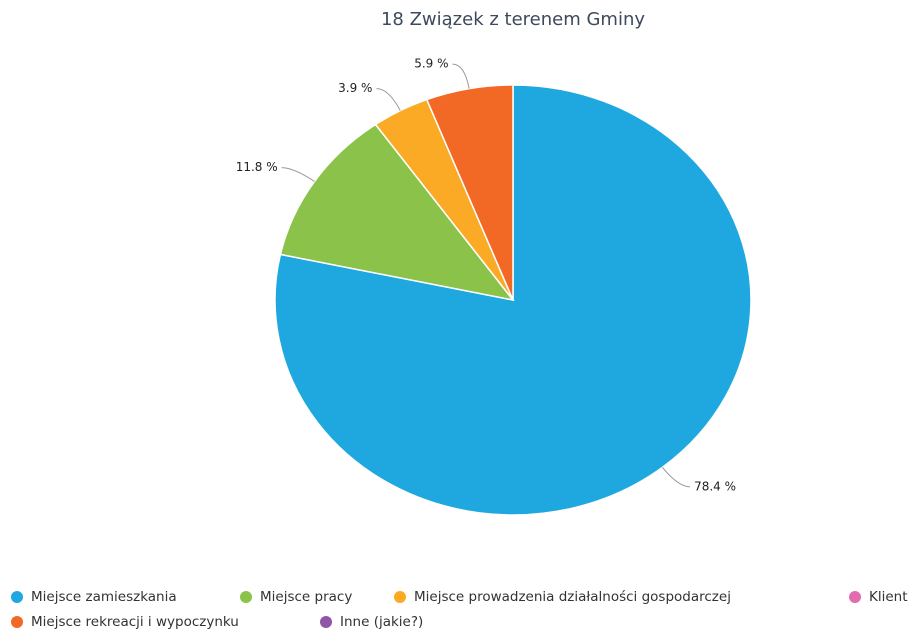  Describe the element at coordinates (715, 486) in the screenshot. I see `data-label: 78.4 %` at that location.